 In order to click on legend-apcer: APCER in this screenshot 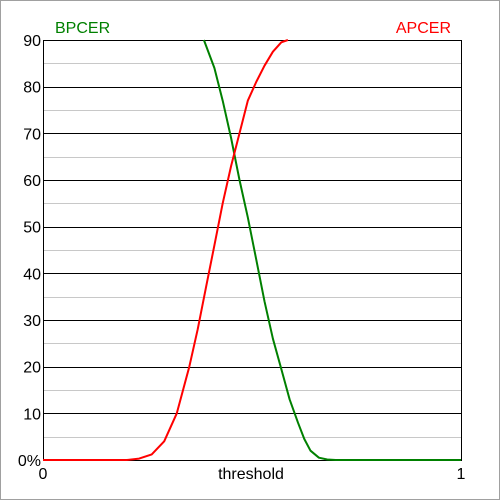, I will do `click(423, 28)`.